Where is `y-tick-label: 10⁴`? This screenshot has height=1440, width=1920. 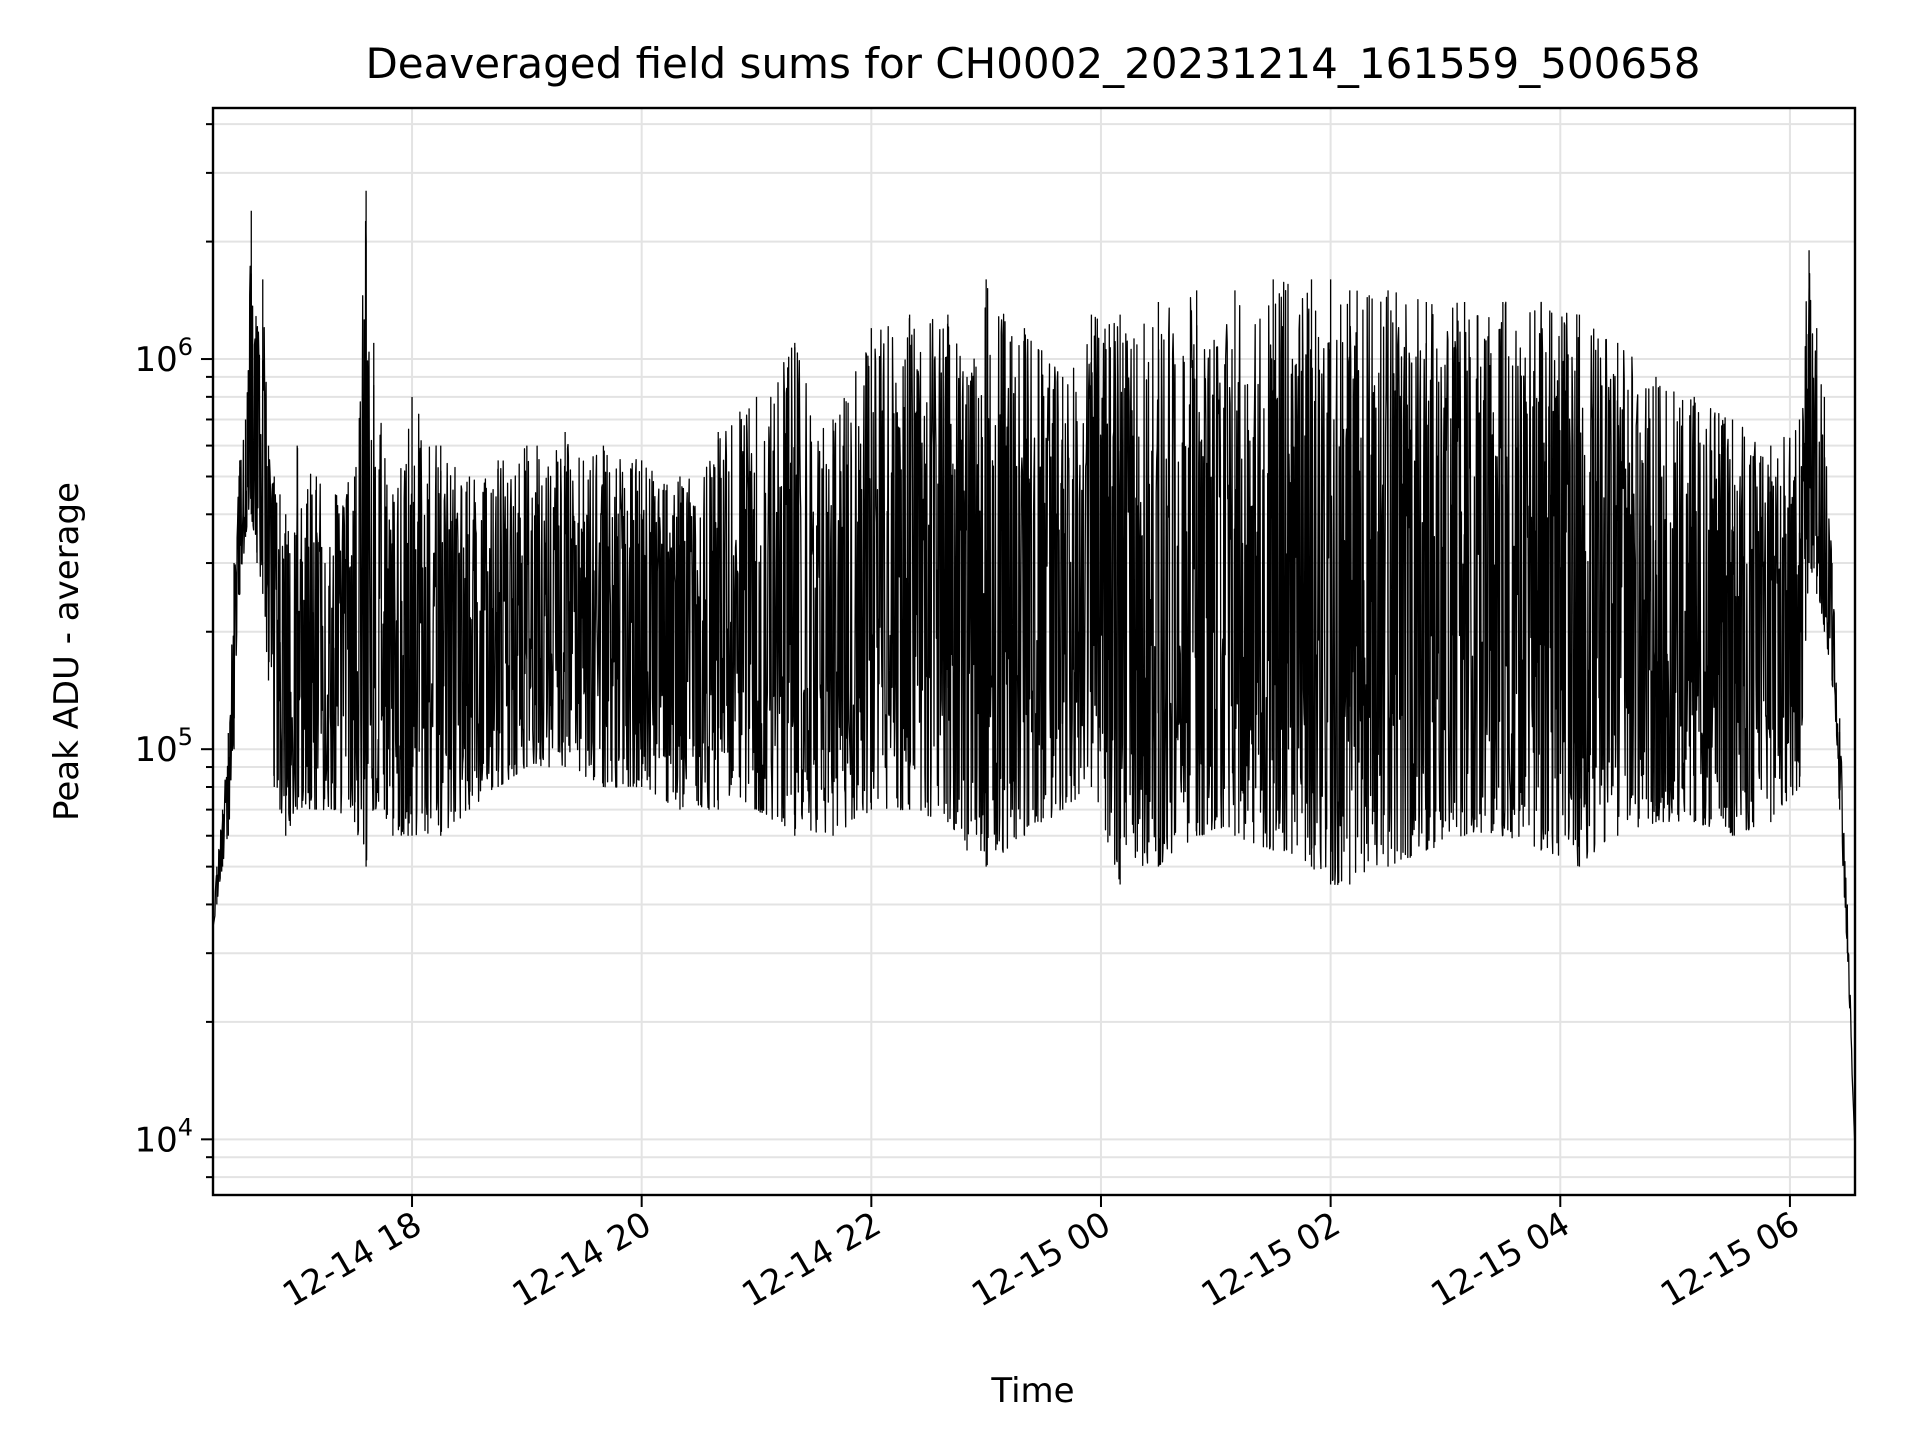
y-tick-label: 10⁴ is located at coordinates (163, 1136).